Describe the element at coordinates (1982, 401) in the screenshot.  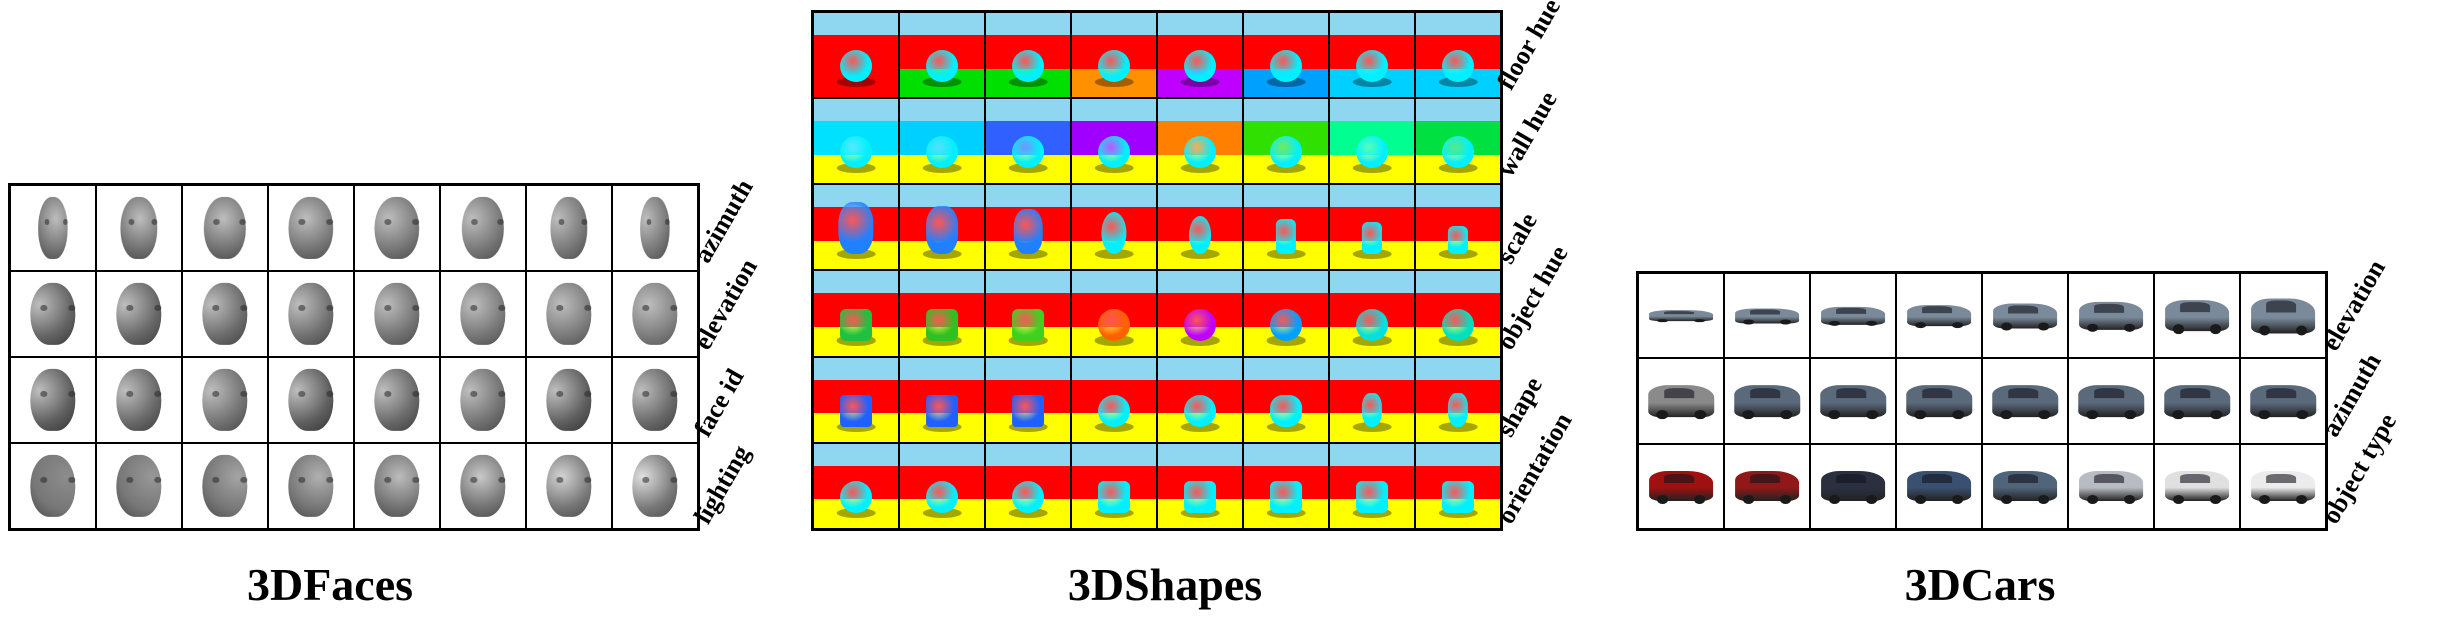
I see `cars-image-grid` at that location.